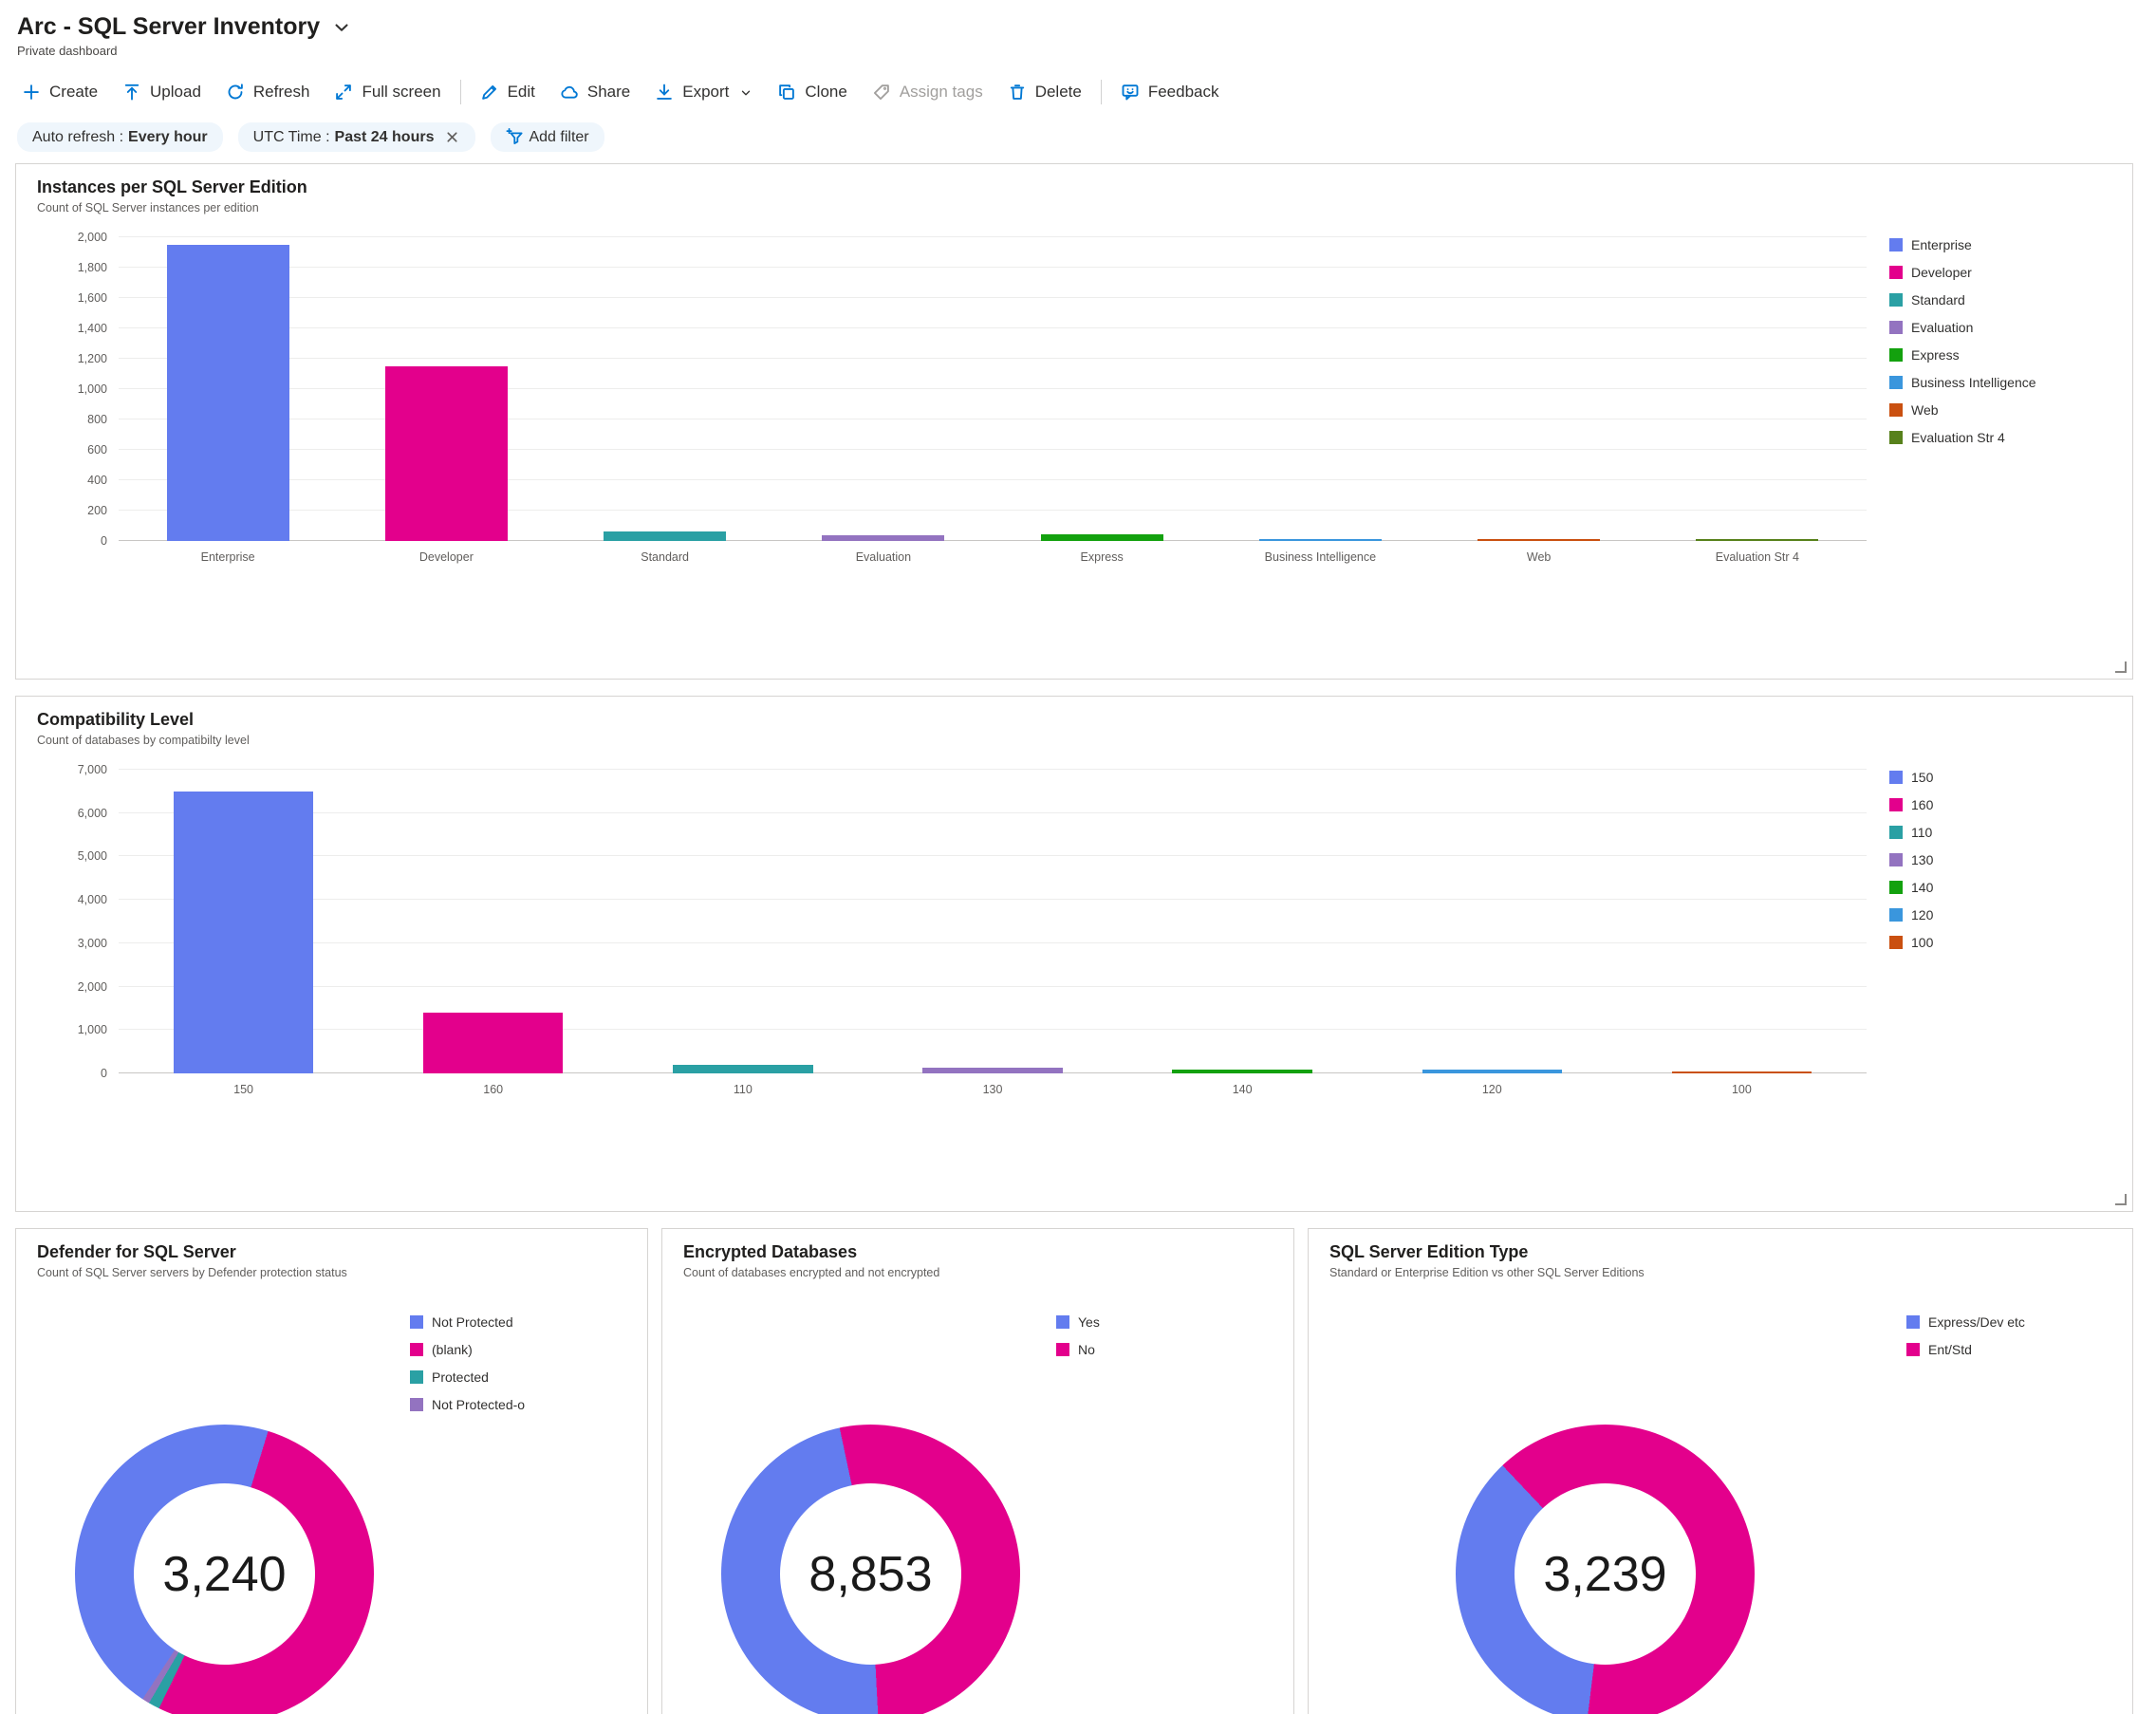  I want to click on x-axis-label: Enterprise, so click(227, 557).